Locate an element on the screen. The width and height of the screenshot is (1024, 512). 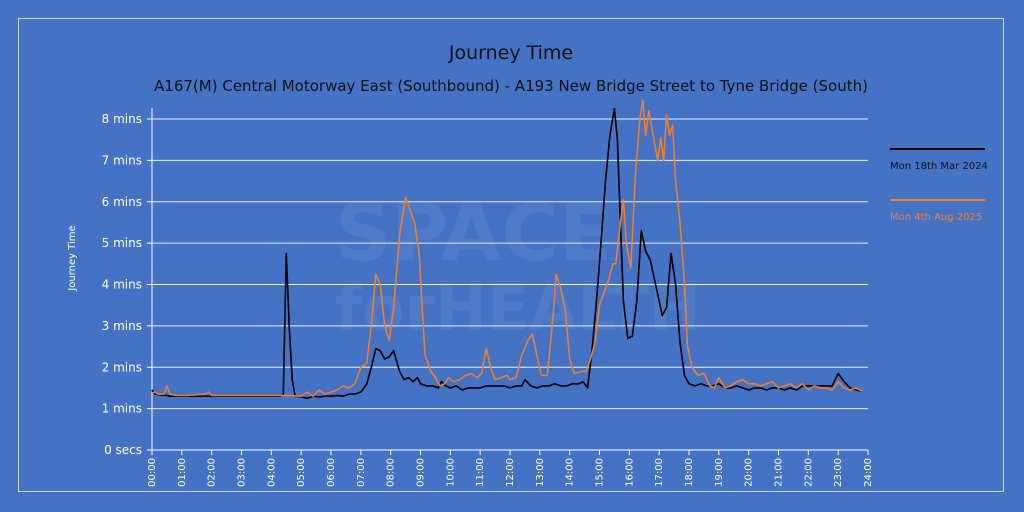
y-tick-label: 2 mins is located at coordinates (122, 367).